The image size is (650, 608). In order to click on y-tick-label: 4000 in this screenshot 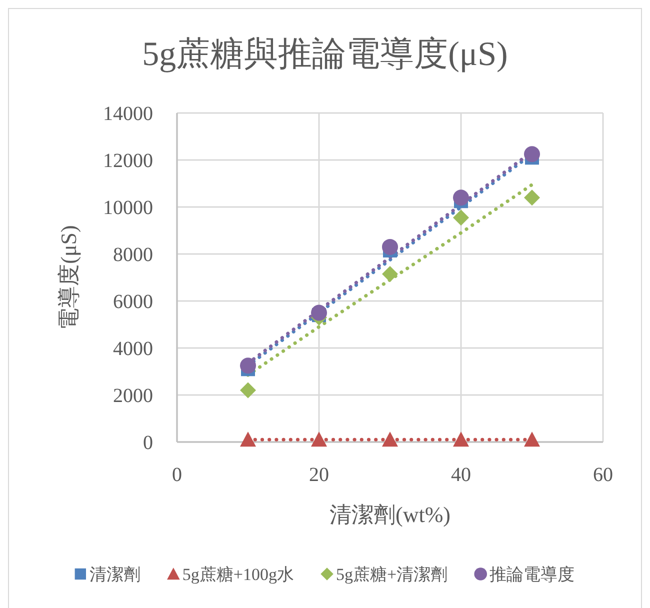, I will do `click(133, 349)`.